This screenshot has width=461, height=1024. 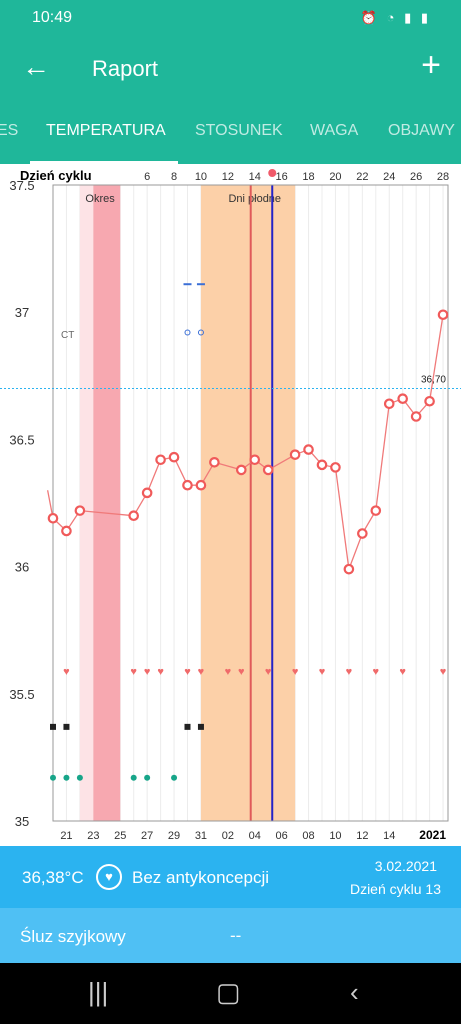 What do you see at coordinates (431, 65) in the screenshot?
I see `add-icon: +` at bounding box center [431, 65].